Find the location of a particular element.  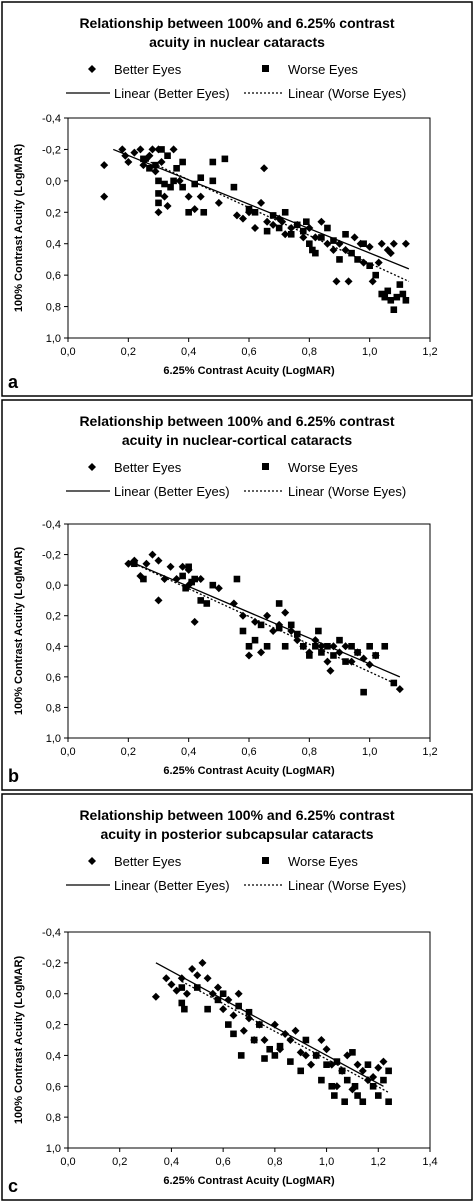

trendline-better is located at coordinates (261, 209).